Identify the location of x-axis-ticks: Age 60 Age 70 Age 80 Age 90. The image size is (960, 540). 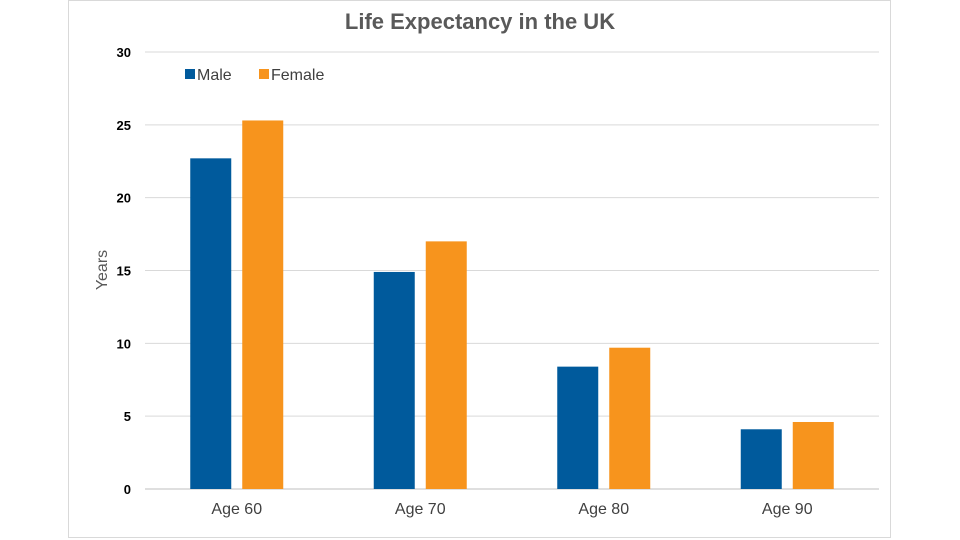
(511, 509).